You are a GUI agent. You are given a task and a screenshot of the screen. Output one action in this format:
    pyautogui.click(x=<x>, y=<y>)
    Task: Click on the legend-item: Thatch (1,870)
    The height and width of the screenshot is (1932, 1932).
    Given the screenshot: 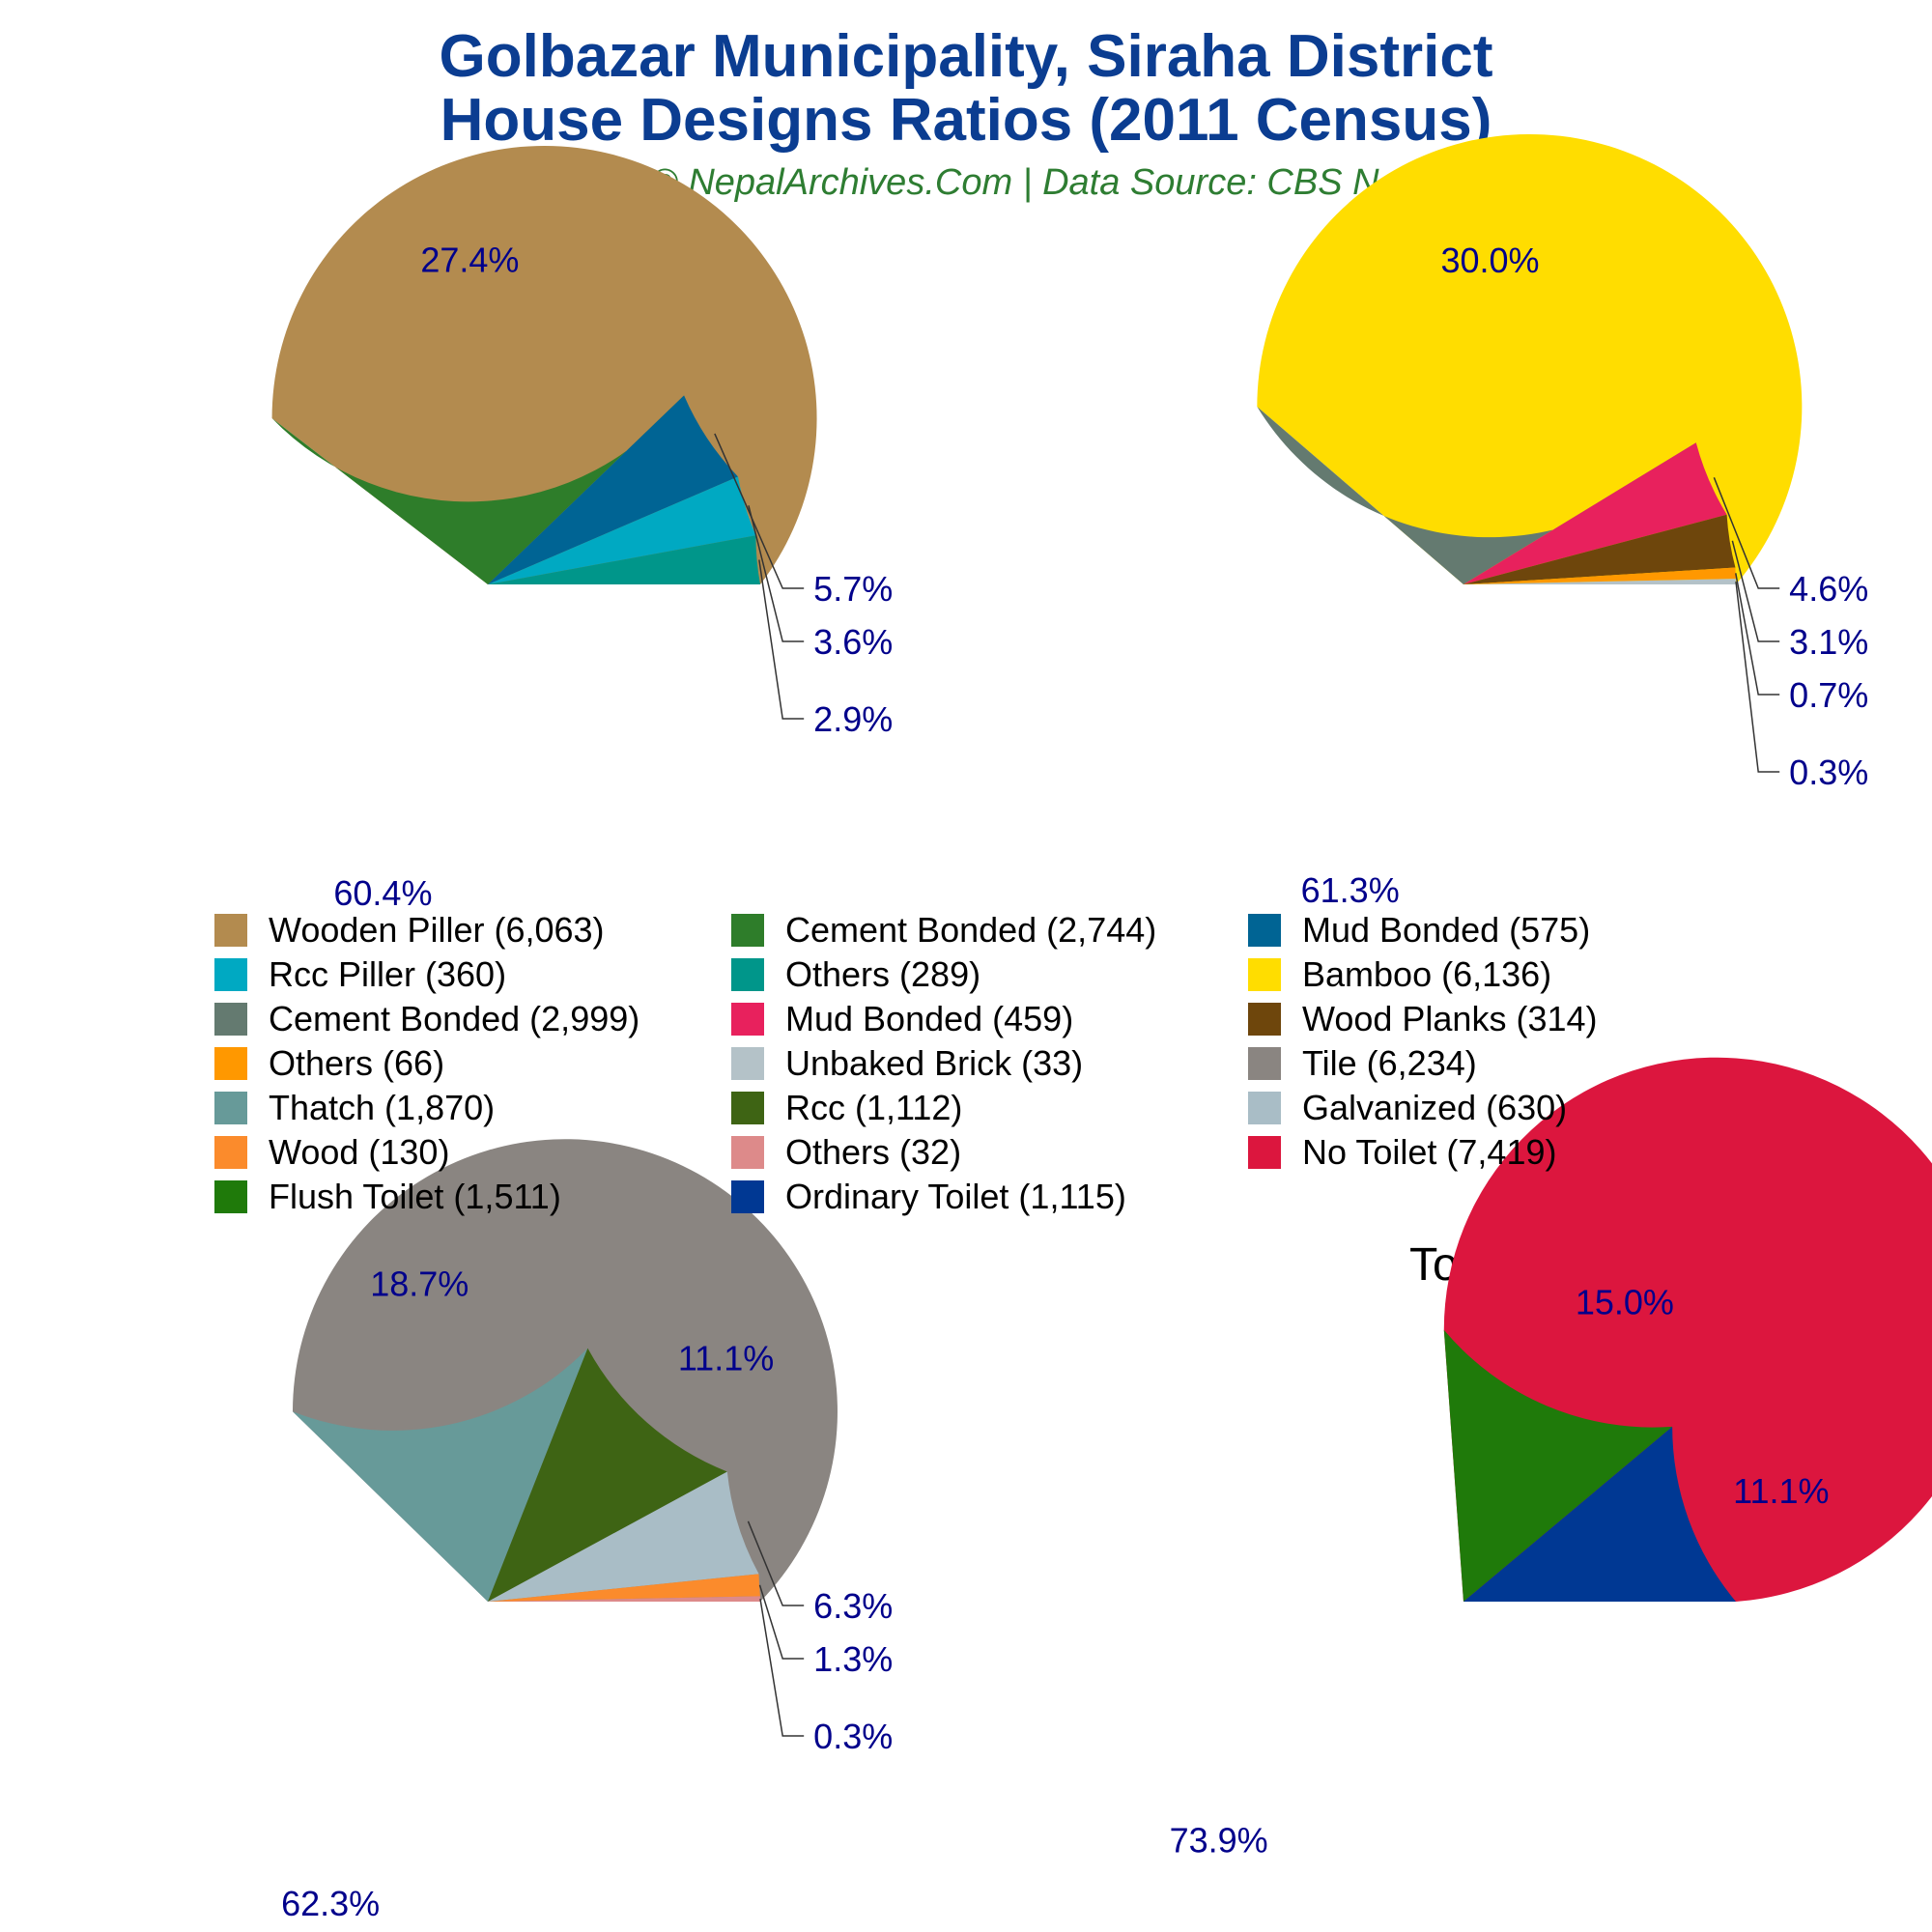 What is the action you would take?
    pyautogui.click(x=472, y=1108)
    